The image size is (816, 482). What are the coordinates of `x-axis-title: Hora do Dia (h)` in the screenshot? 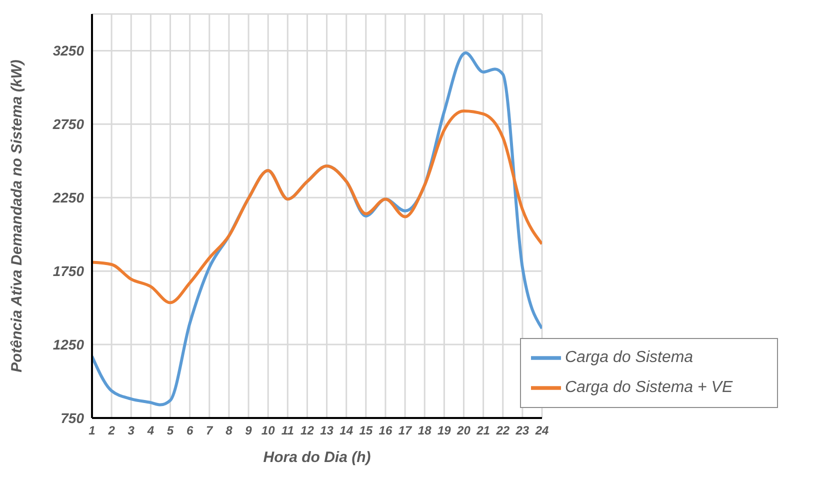 It's located at (317, 457).